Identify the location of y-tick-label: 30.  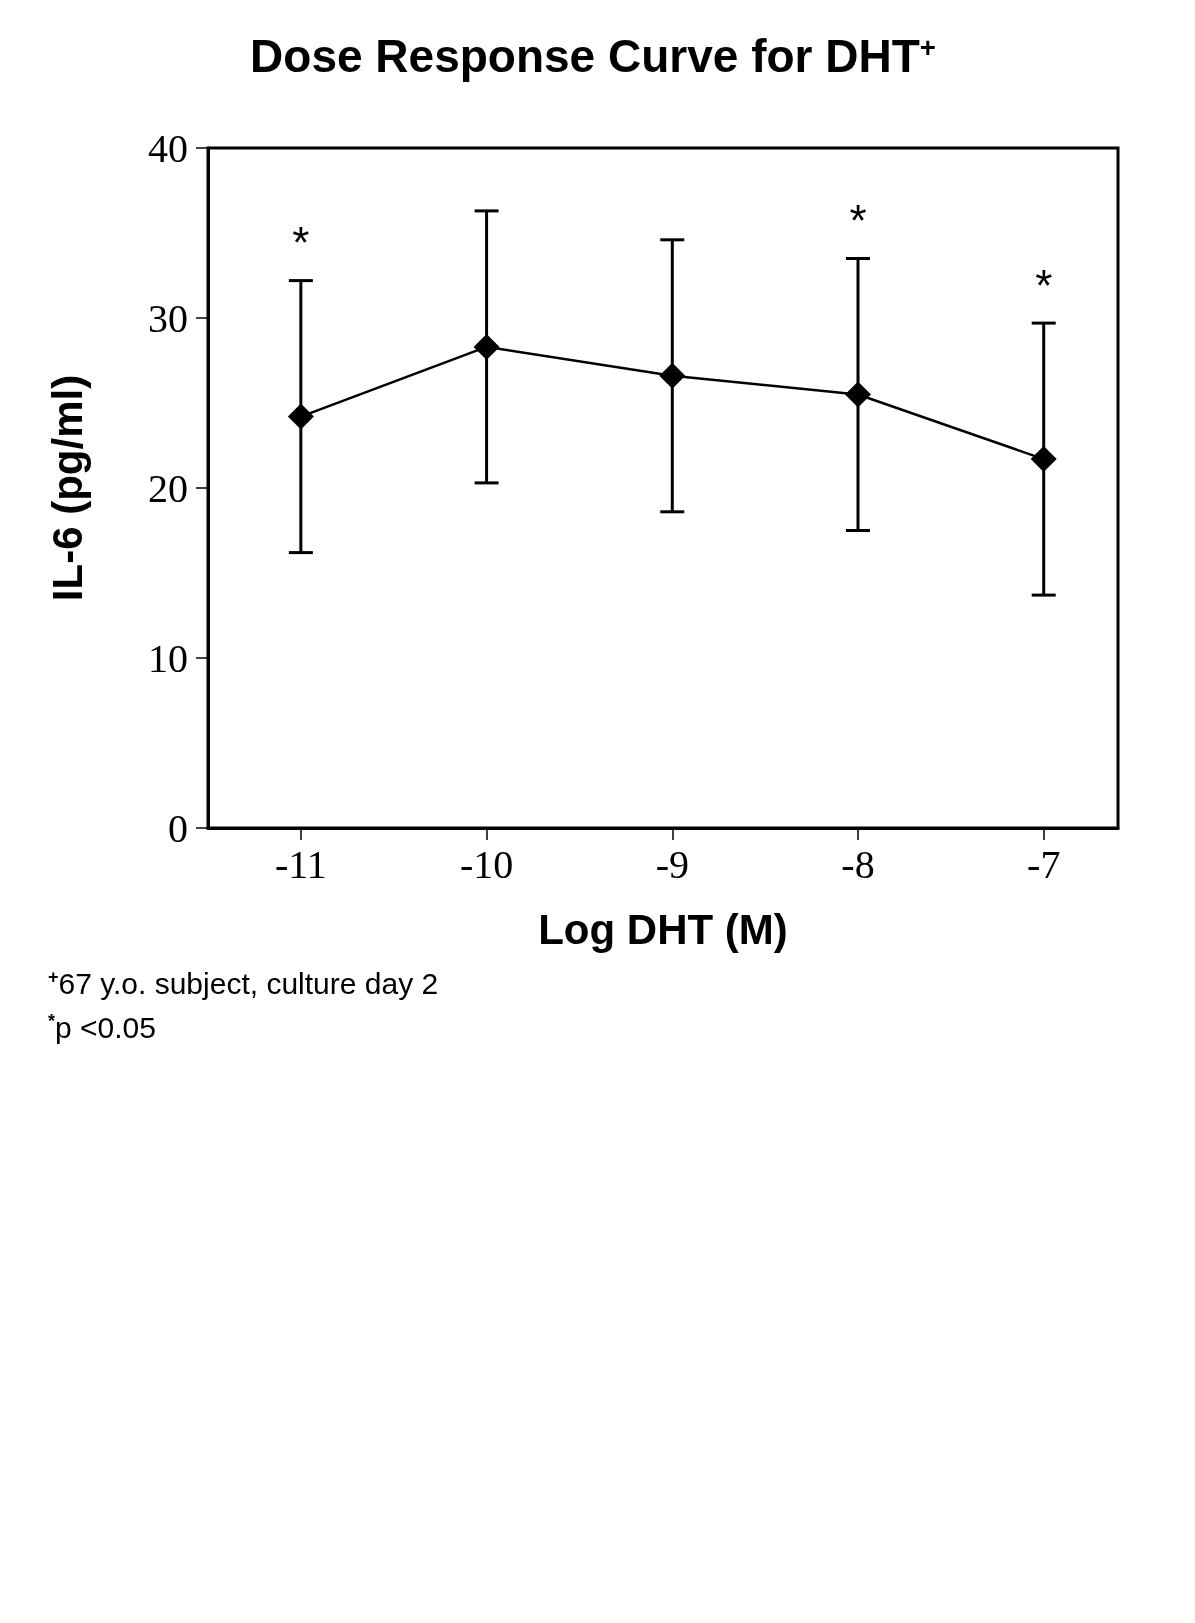
(168, 318).